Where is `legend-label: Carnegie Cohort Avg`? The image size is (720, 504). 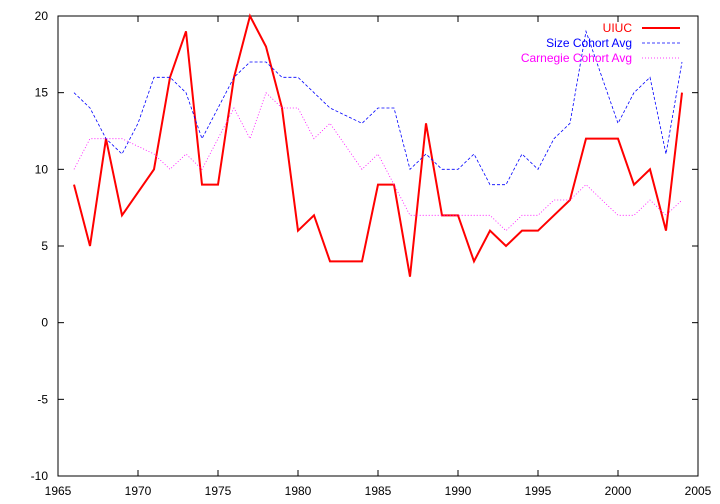
legend-label: Carnegie Cohort Avg is located at coordinates (576, 58).